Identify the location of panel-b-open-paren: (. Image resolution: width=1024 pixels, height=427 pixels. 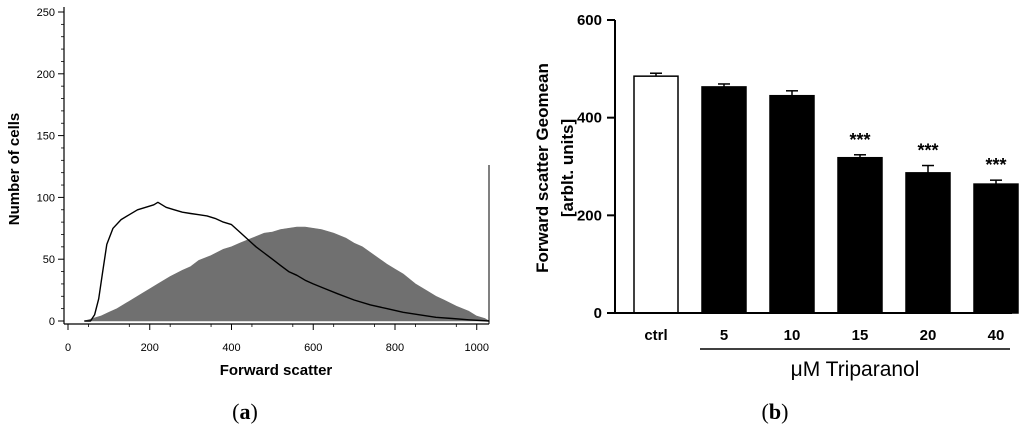
(765, 411).